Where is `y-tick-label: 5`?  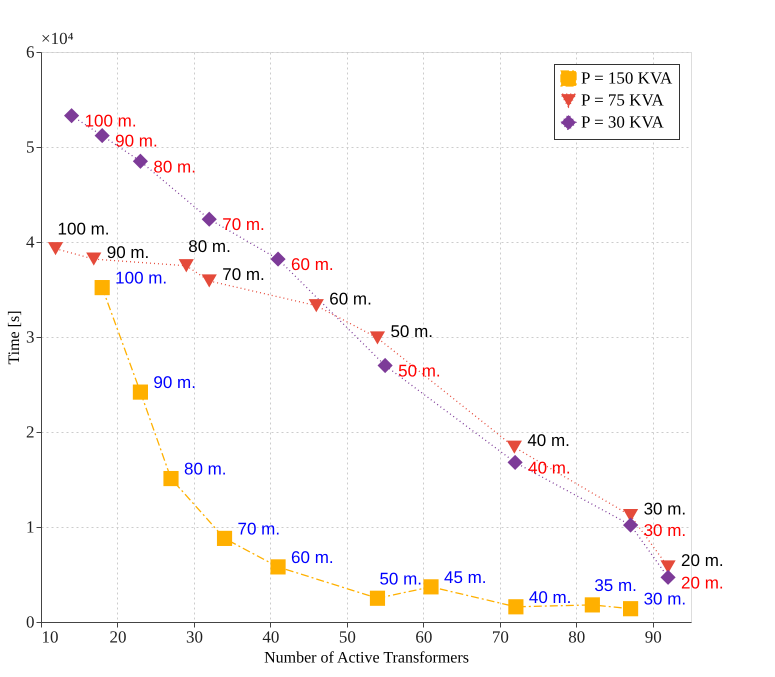 y-tick-label: 5 is located at coordinates (30, 147).